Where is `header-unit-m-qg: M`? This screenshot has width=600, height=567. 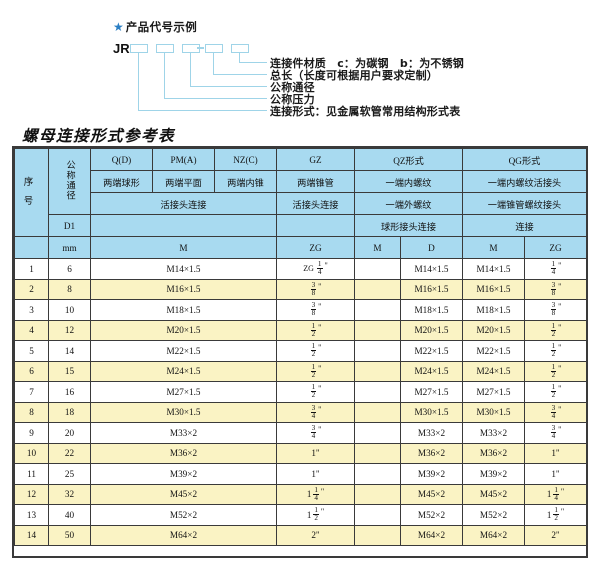
header-unit-m-qg: M is located at coordinates (493, 247).